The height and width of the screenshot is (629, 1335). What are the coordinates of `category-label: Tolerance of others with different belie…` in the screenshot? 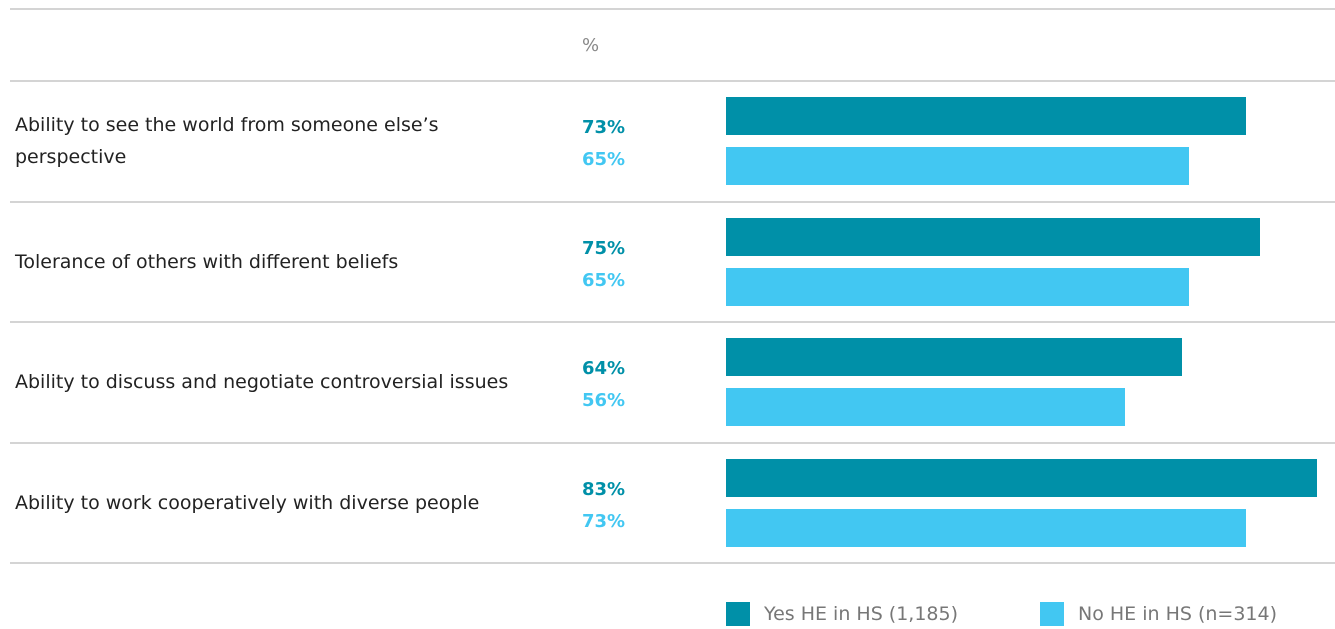 It's located at (207, 261).